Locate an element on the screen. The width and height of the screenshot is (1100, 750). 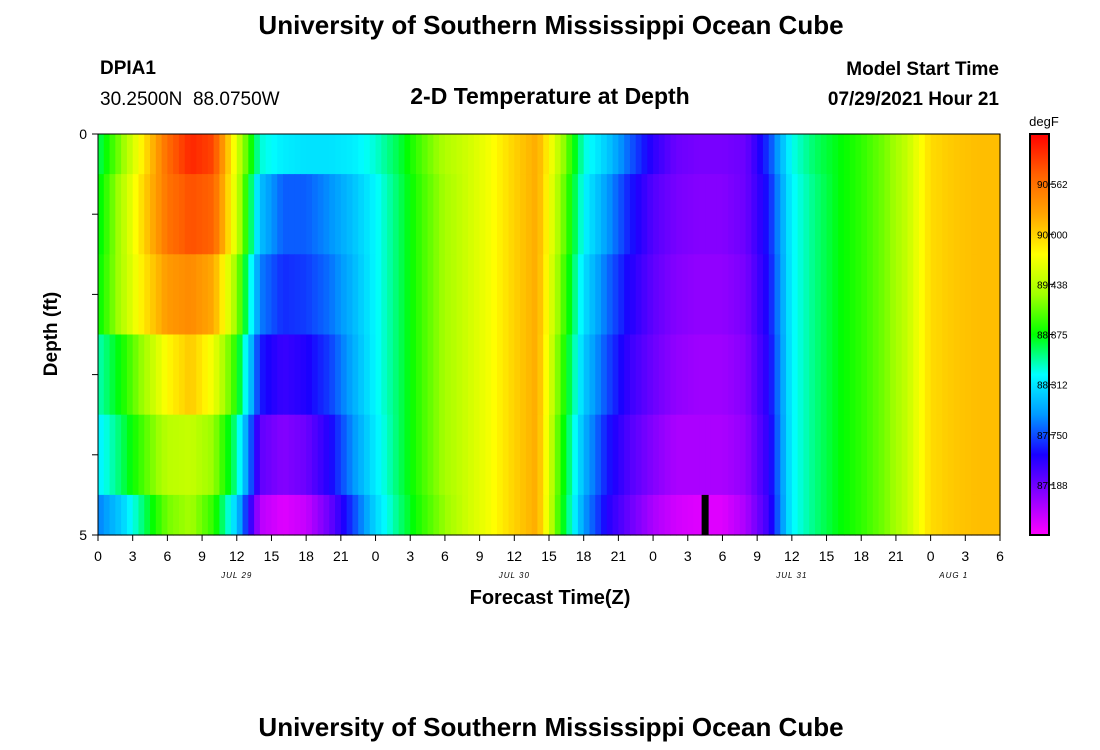
x-tick-label: 3 is located at coordinates (965, 556).